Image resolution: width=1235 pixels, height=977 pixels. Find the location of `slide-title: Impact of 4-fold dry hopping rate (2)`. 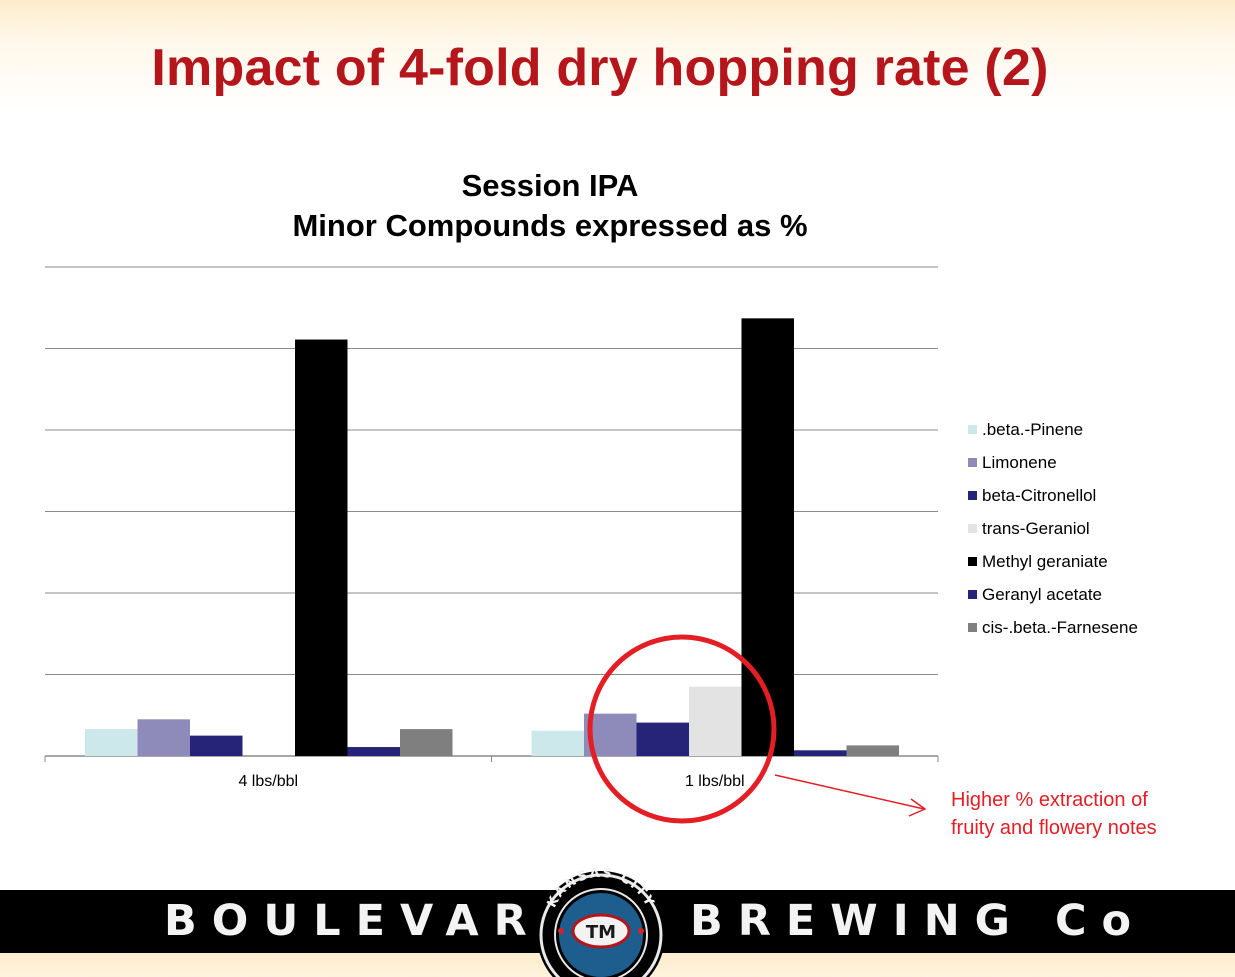

slide-title: Impact of 4-fold dry hopping rate (2) is located at coordinates (600, 68).